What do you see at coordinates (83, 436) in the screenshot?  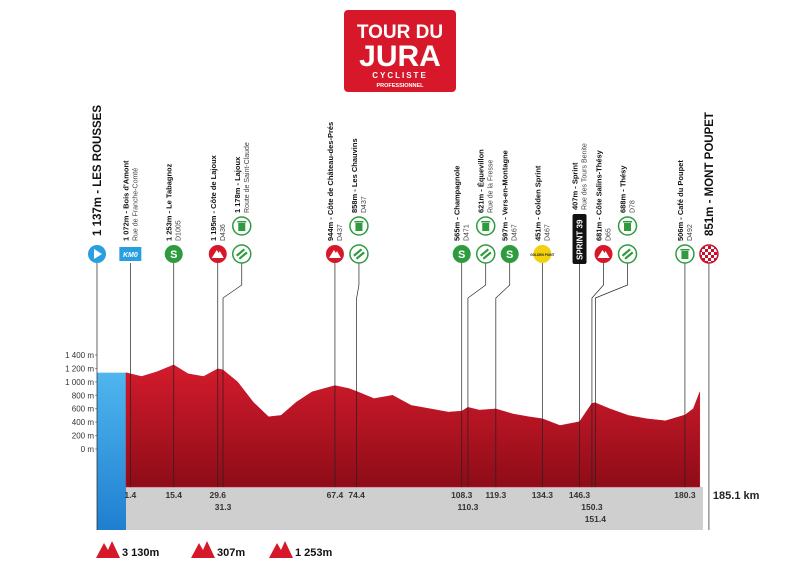 I see `y-tick-label: 200 m` at bounding box center [83, 436].